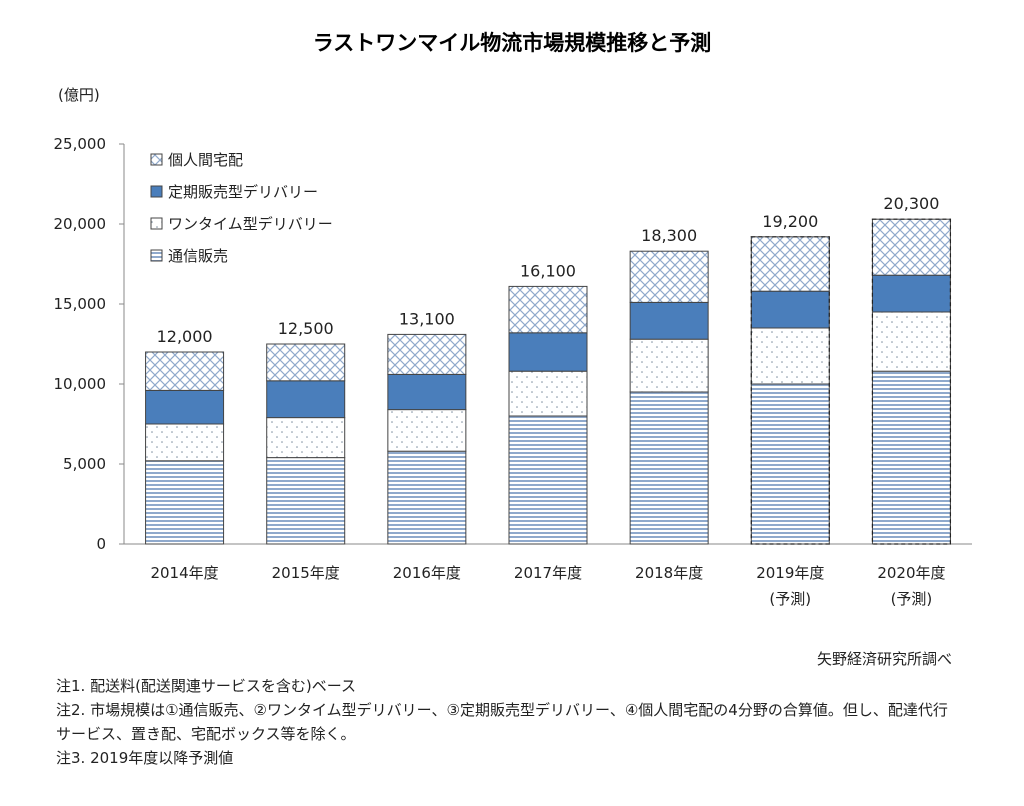  Describe the element at coordinates (911, 573) in the screenshot. I see `x-tick-label: 2020年度` at that location.